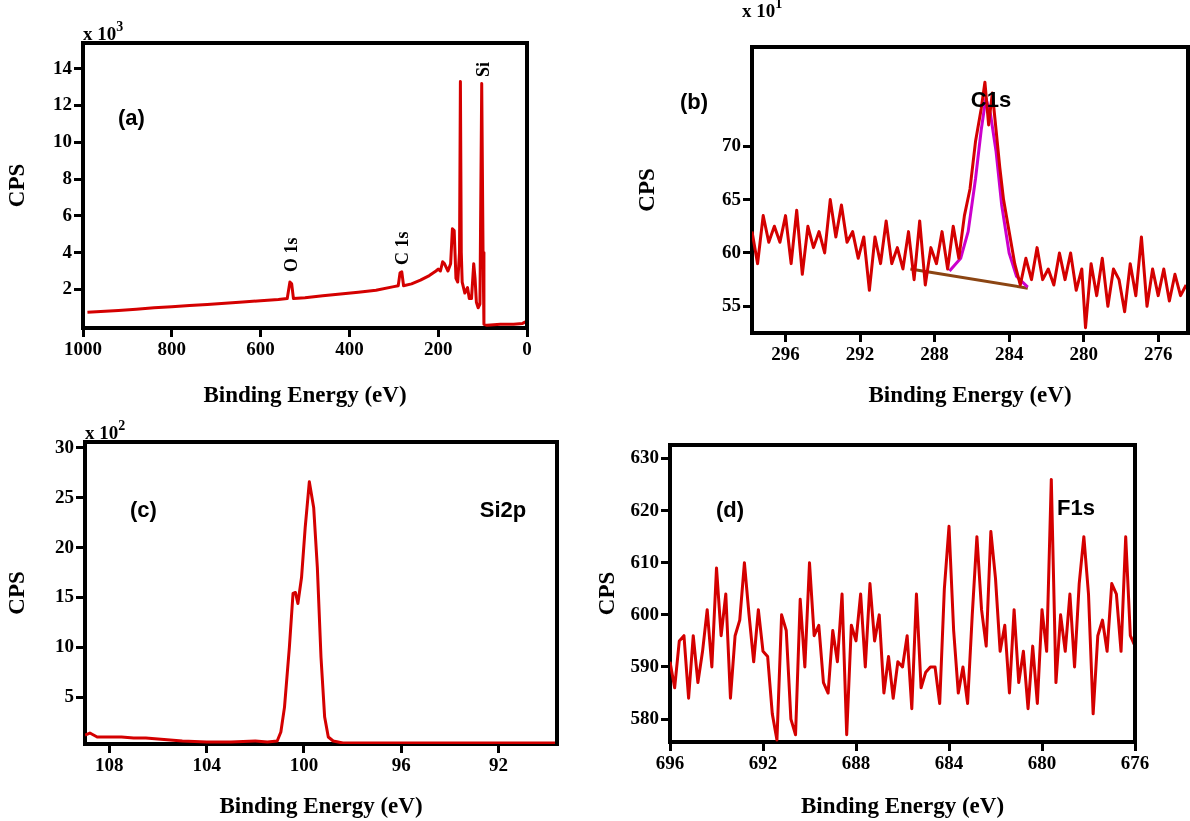 Image resolution: width=1190 pixels, height=821 pixels. I want to click on y-tick-label: 4, so click(67, 251).